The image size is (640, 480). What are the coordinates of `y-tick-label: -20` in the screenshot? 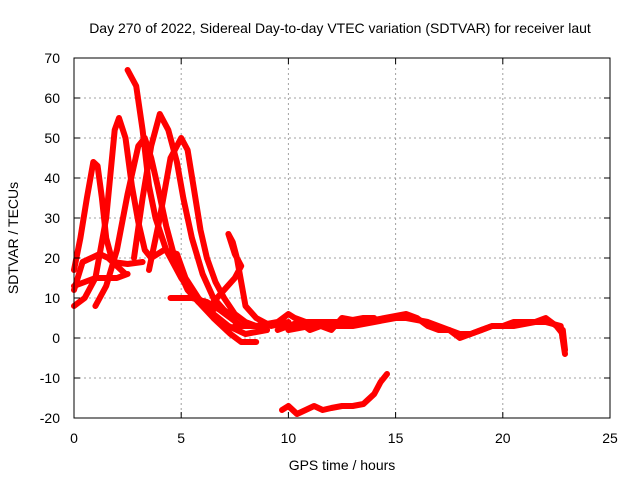 It's located at (50, 418).